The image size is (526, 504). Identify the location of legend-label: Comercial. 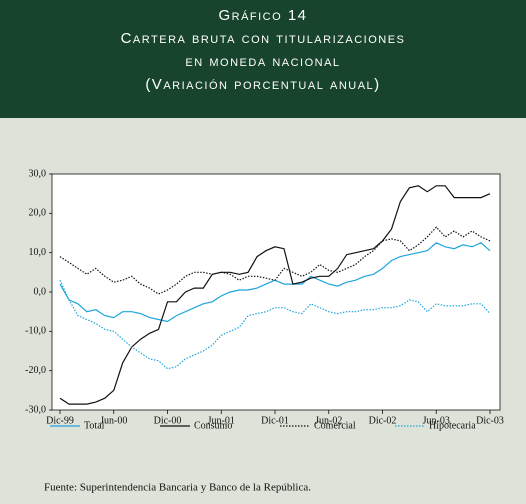
(335, 425).